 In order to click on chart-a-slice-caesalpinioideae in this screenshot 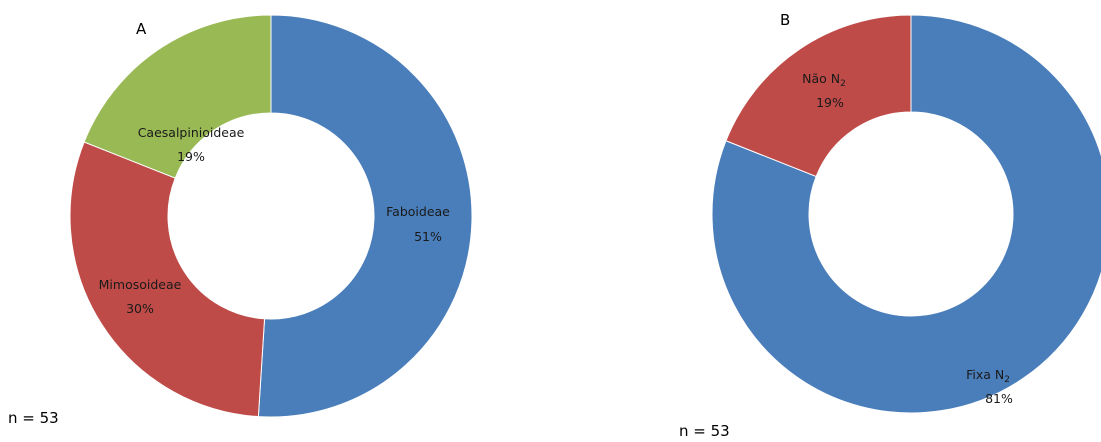, I will do `click(177, 96)`.